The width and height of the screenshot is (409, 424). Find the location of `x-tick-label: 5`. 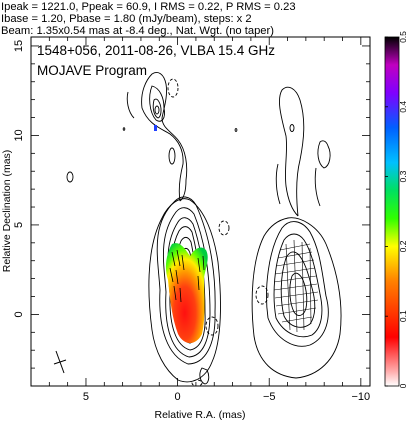

x-tick-label: 5 is located at coordinates (86, 397).